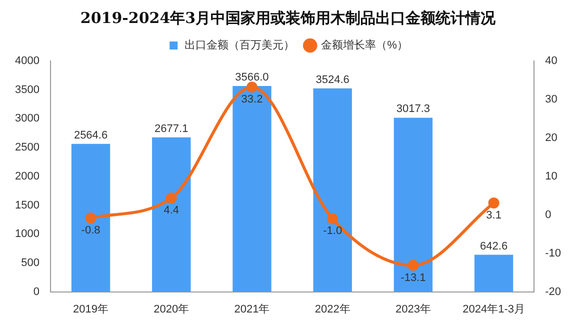 This screenshot has height=327, width=576. Describe the element at coordinates (333, 80) in the screenshot. I see `data-label: 3524.6` at that location.